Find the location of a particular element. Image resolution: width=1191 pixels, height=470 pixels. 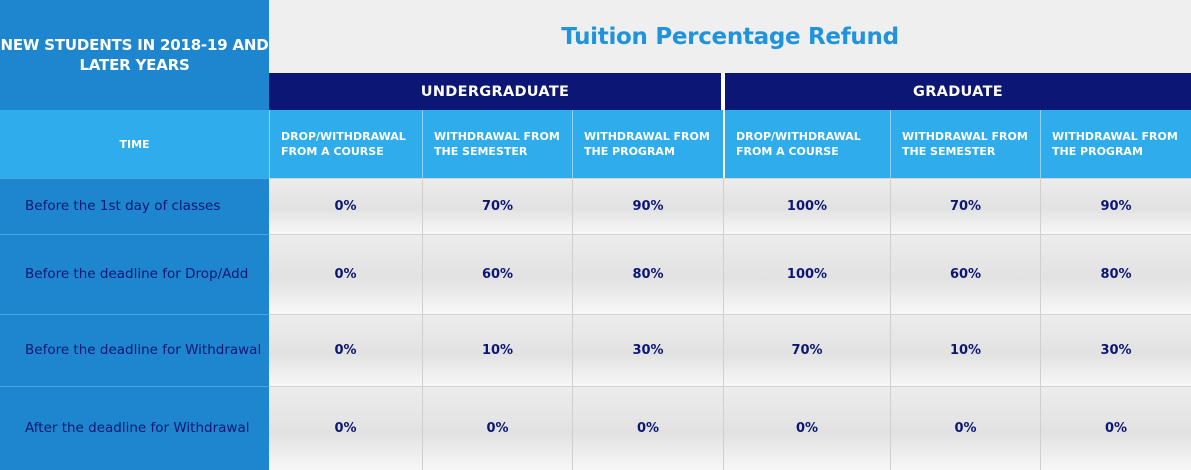

cell-gr-withdraw-program: 80% is located at coordinates (1115, 274).